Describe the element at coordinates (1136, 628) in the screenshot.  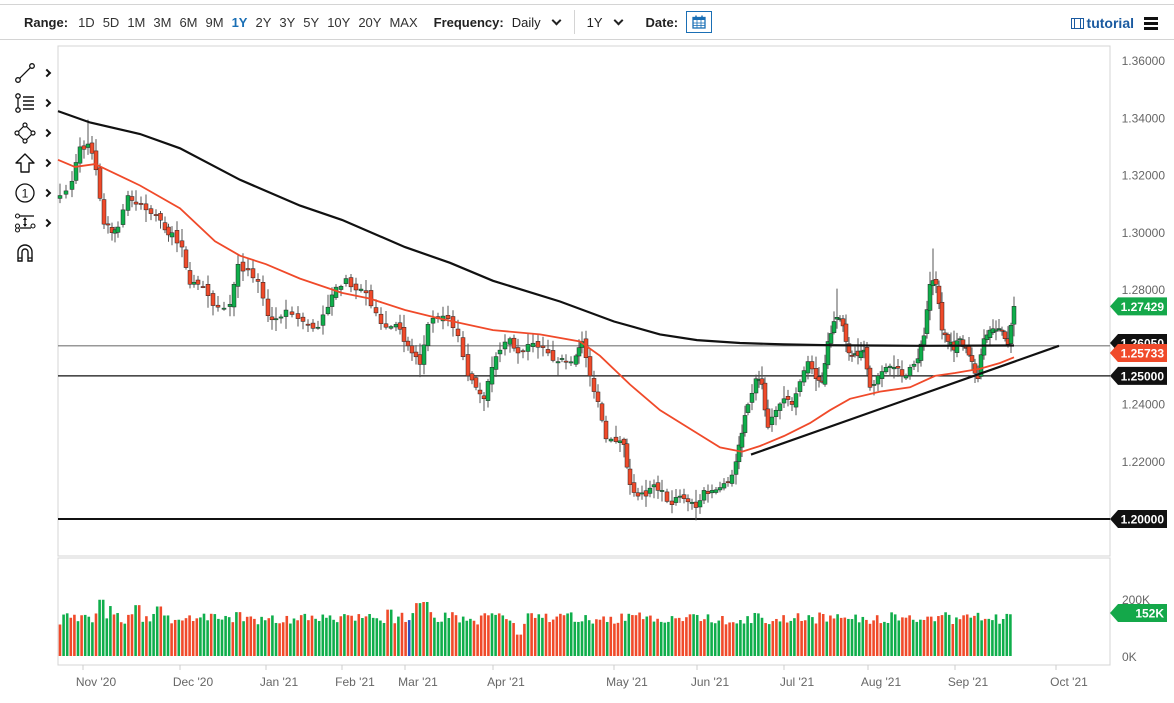
I see `volume-axis: 200K 0K` at that location.